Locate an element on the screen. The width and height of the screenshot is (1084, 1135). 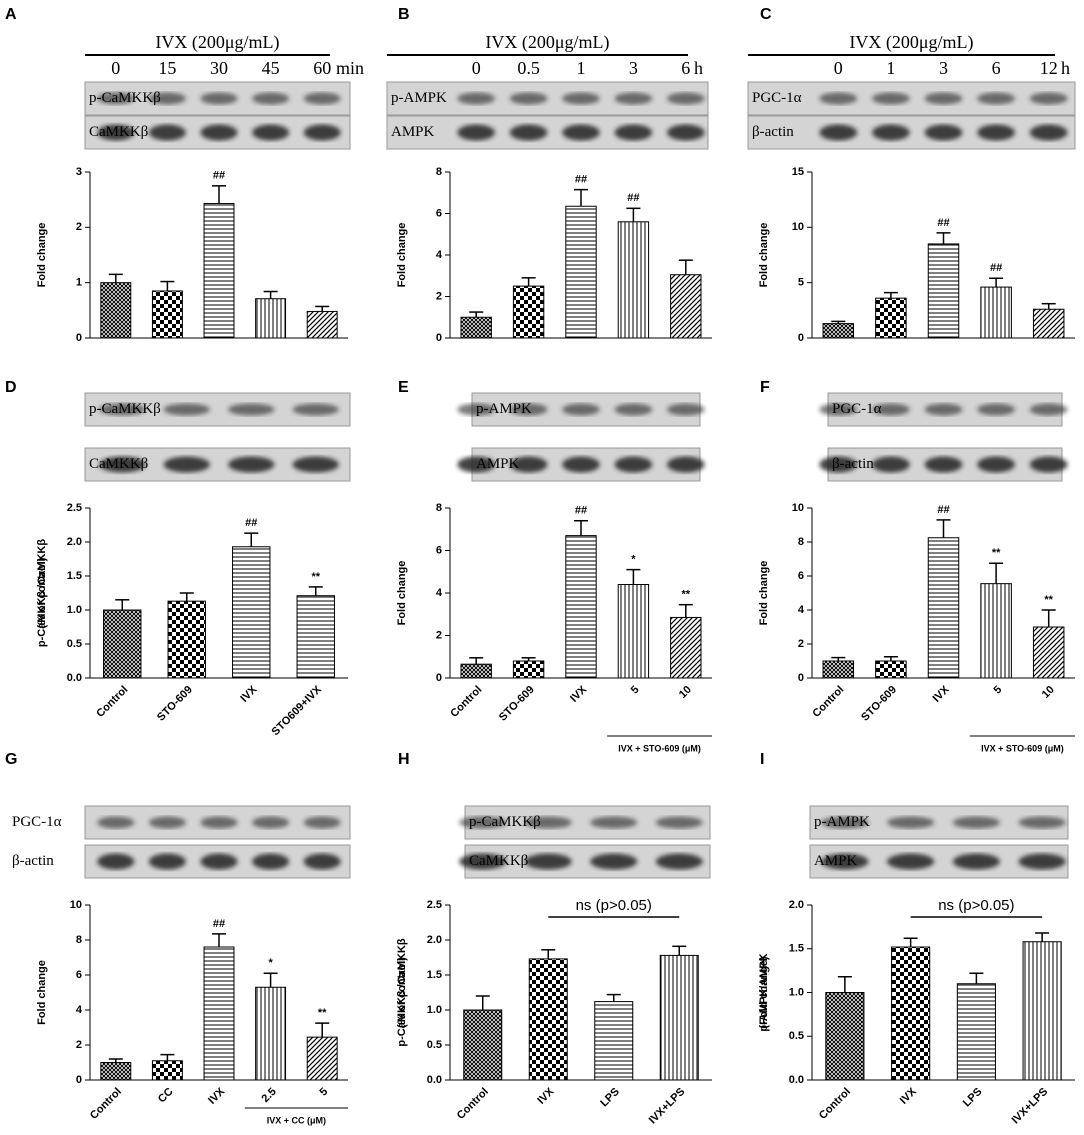
bracket-label: ns (p>0.05) is located at coordinates (614, 905).